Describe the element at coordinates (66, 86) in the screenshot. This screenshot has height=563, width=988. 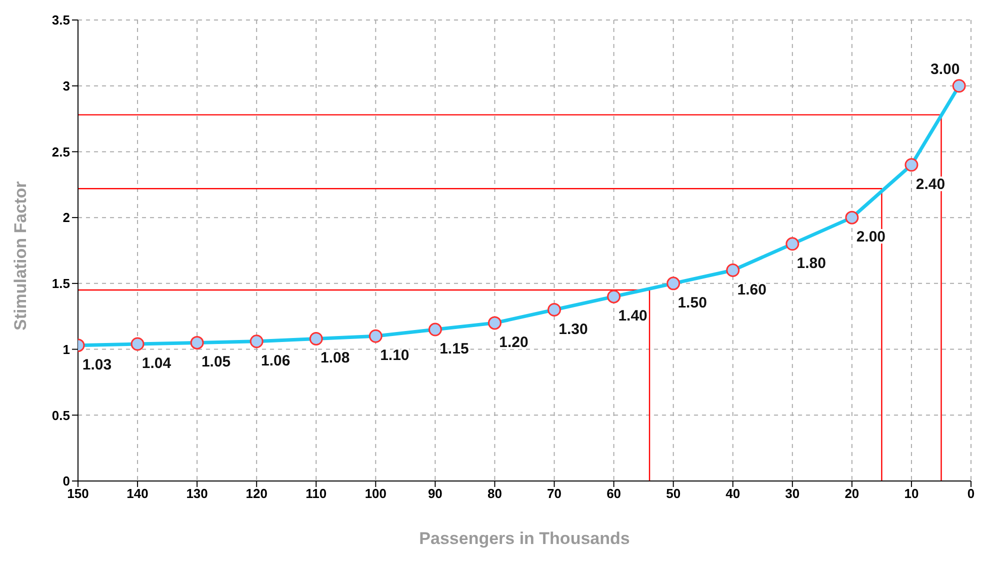
I see `y-tick-label: 3` at that location.